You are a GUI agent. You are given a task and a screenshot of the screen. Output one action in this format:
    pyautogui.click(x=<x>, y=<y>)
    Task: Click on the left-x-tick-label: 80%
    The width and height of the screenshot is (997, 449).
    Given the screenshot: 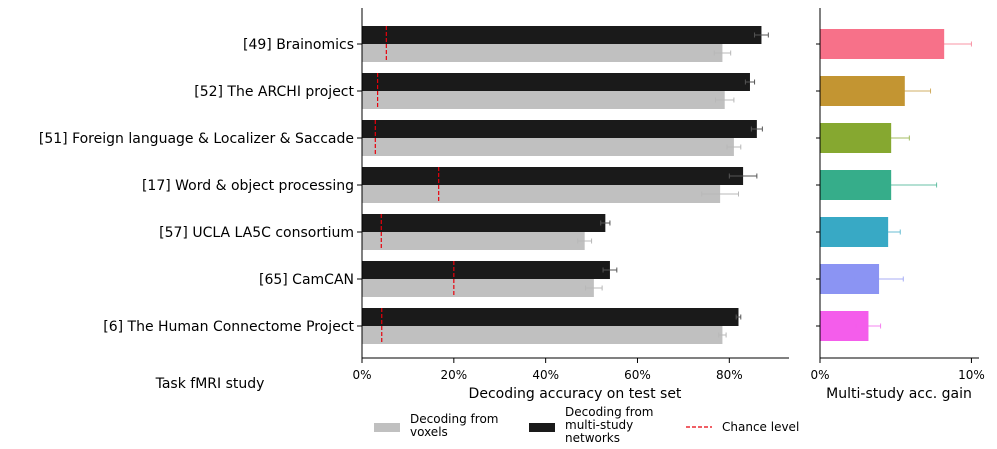 What is the action you would take?
    pyautogui.click(x=729, y=375)
    